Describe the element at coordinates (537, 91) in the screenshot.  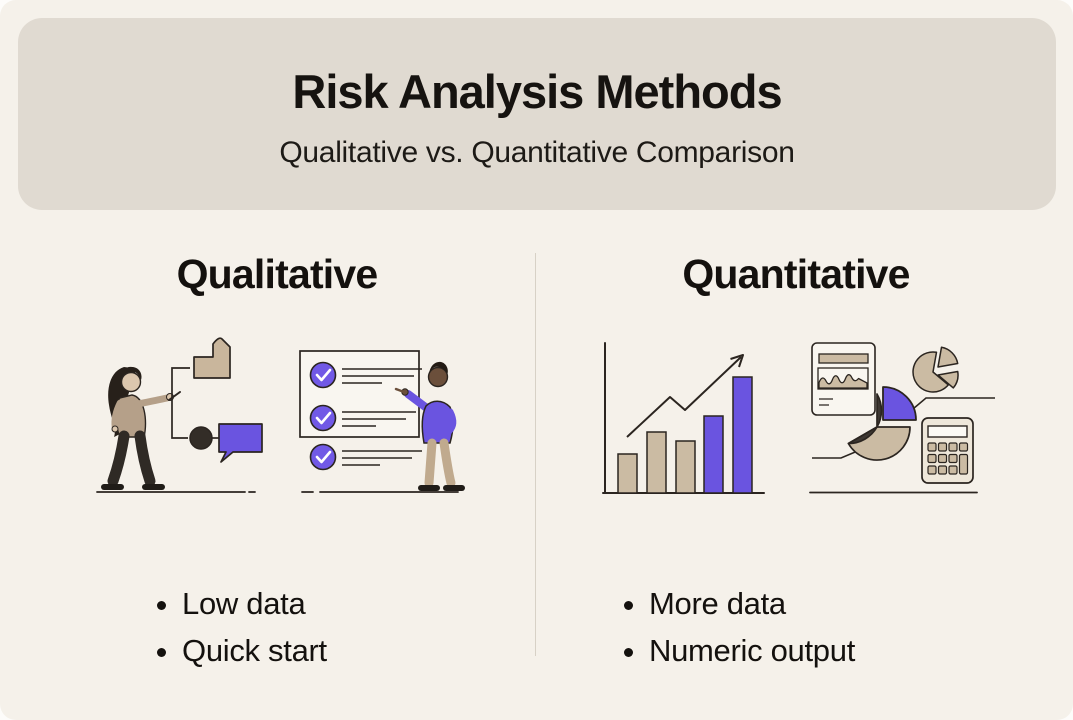
I see `page-title: Risk Analysis Methods` at that location.